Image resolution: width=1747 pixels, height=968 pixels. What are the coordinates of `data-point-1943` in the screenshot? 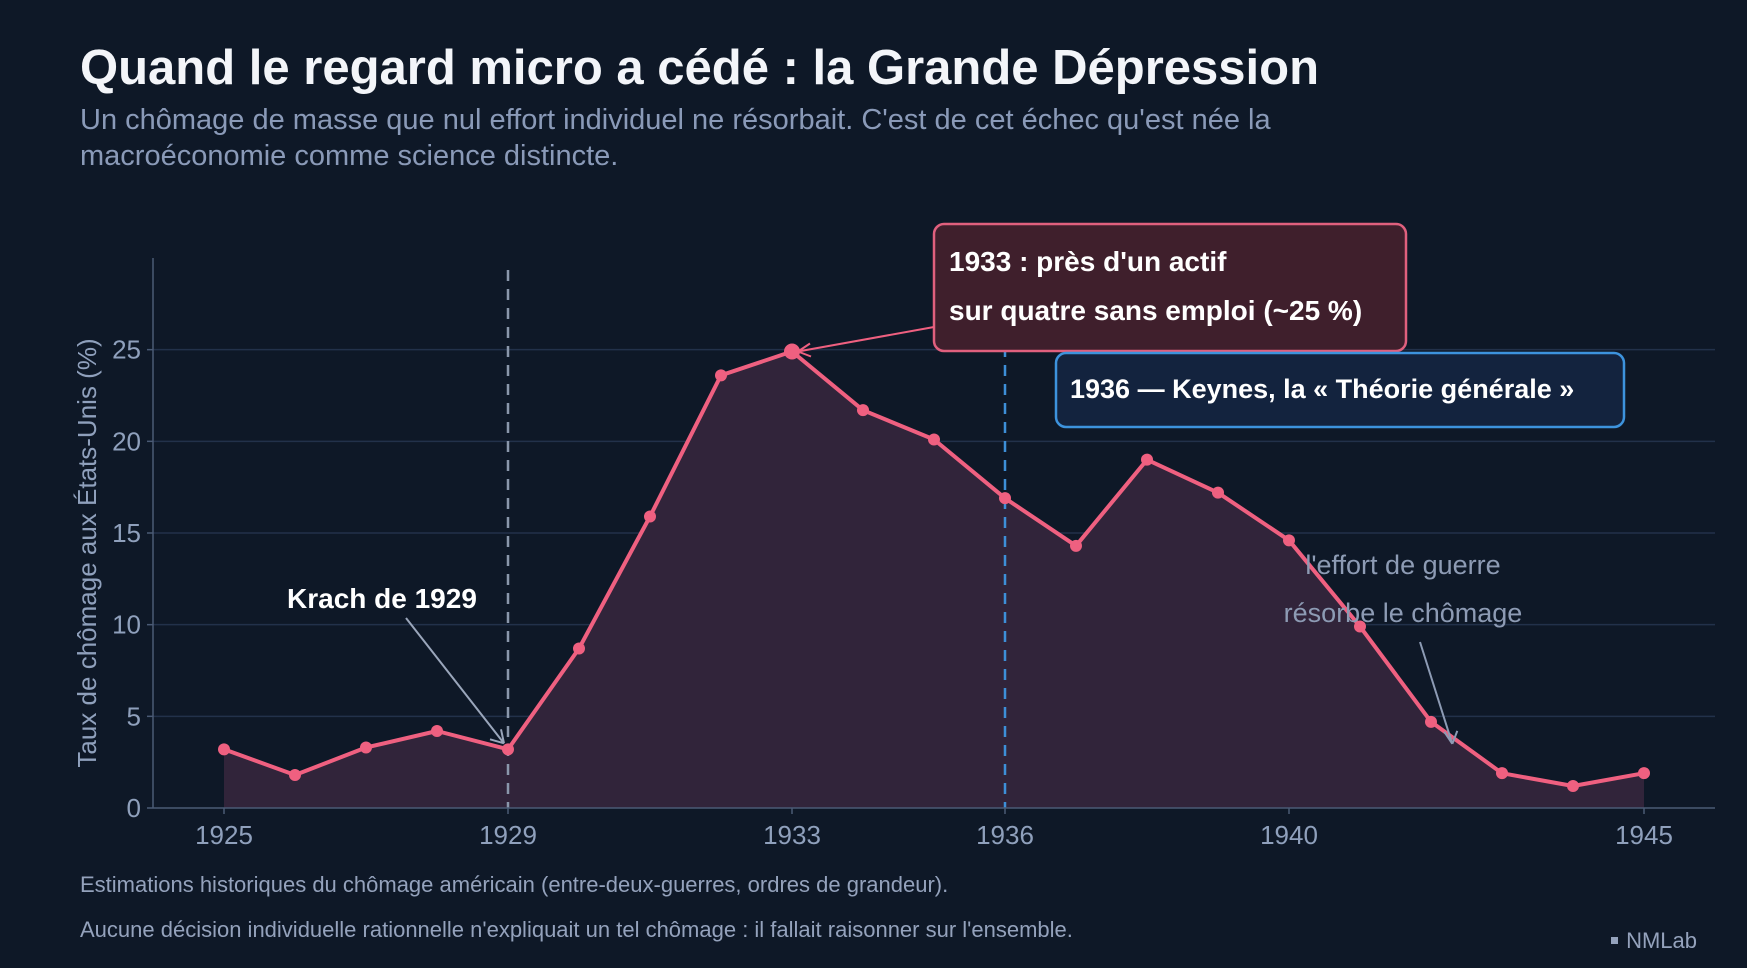 It's located at (1502, 773).